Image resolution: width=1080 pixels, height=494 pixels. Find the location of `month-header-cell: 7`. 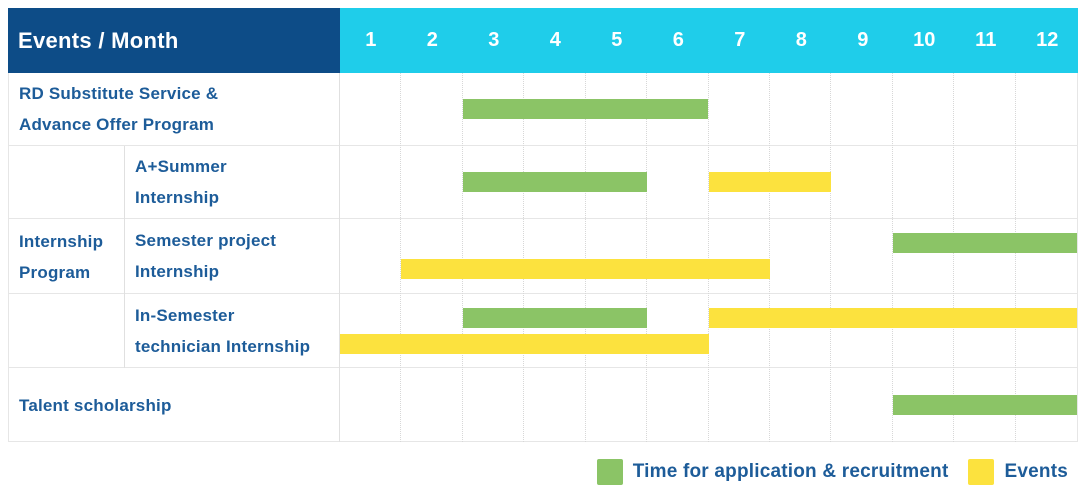

month-header-cell: 7 is located at coordinates (740, 40).